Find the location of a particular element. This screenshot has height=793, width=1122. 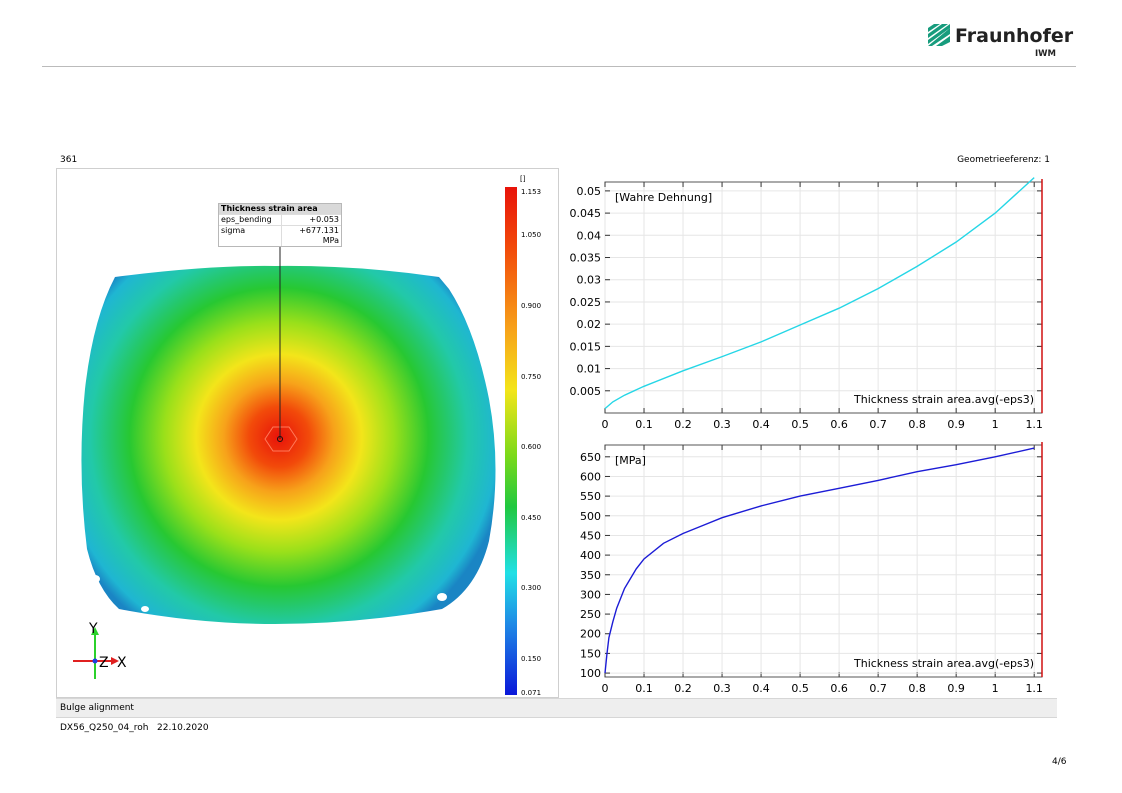

fraunhofer-logo: Fraunhofer IWM is located at coordinates (1000, 44).